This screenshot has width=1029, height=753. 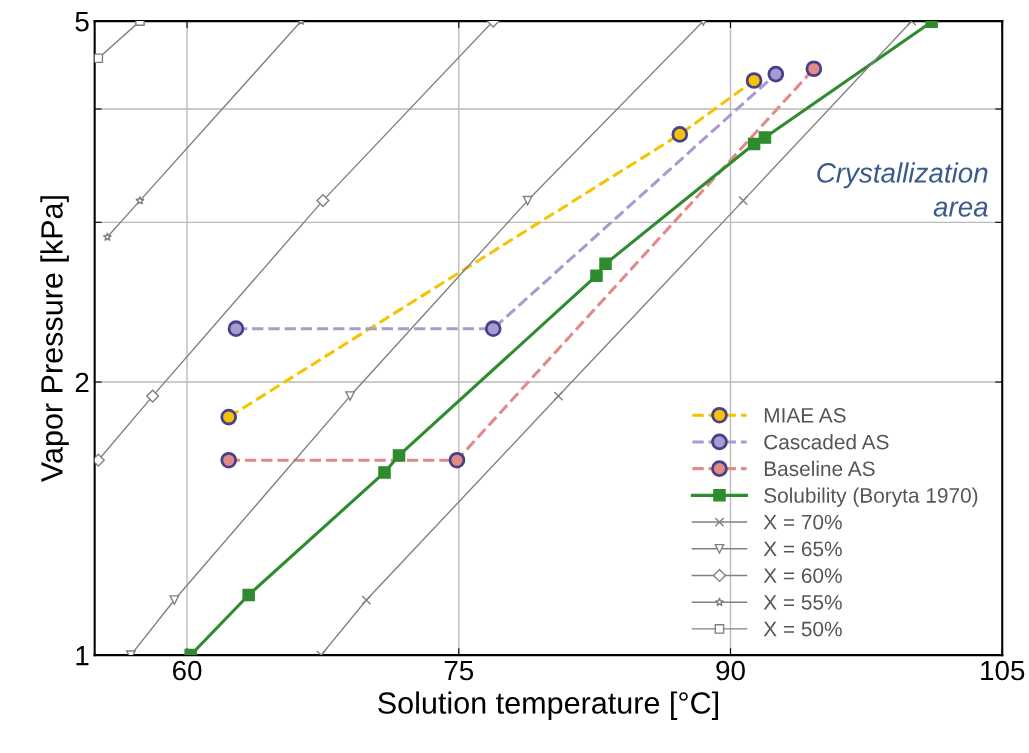 What do you see at coordinates (82, 22) in the screenshot?
I see `y-tick-label: 5` at bounding box center [82, 22].